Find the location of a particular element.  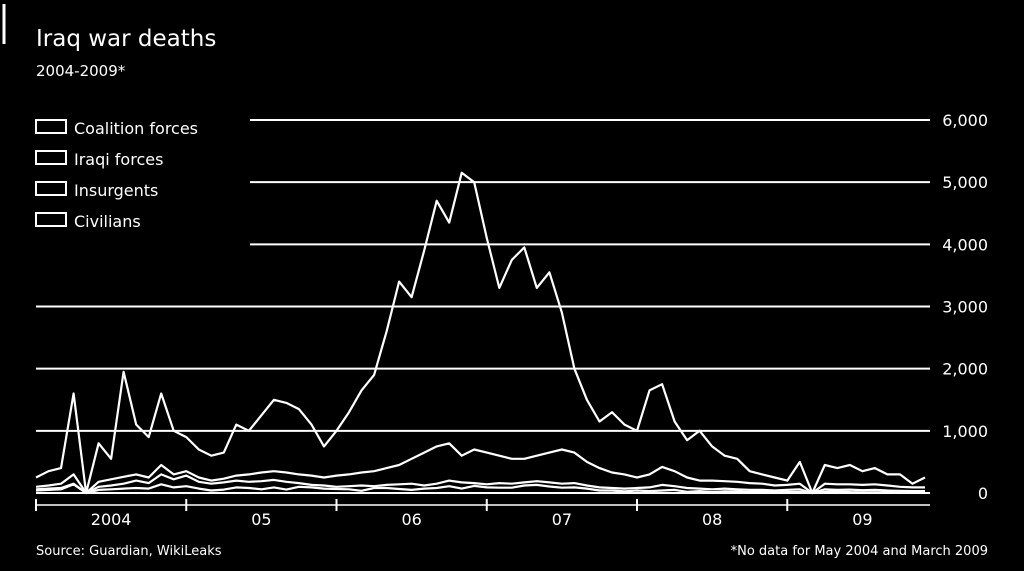

legend-label-insurgents: Insurgents is located at coordinates (116, 190).